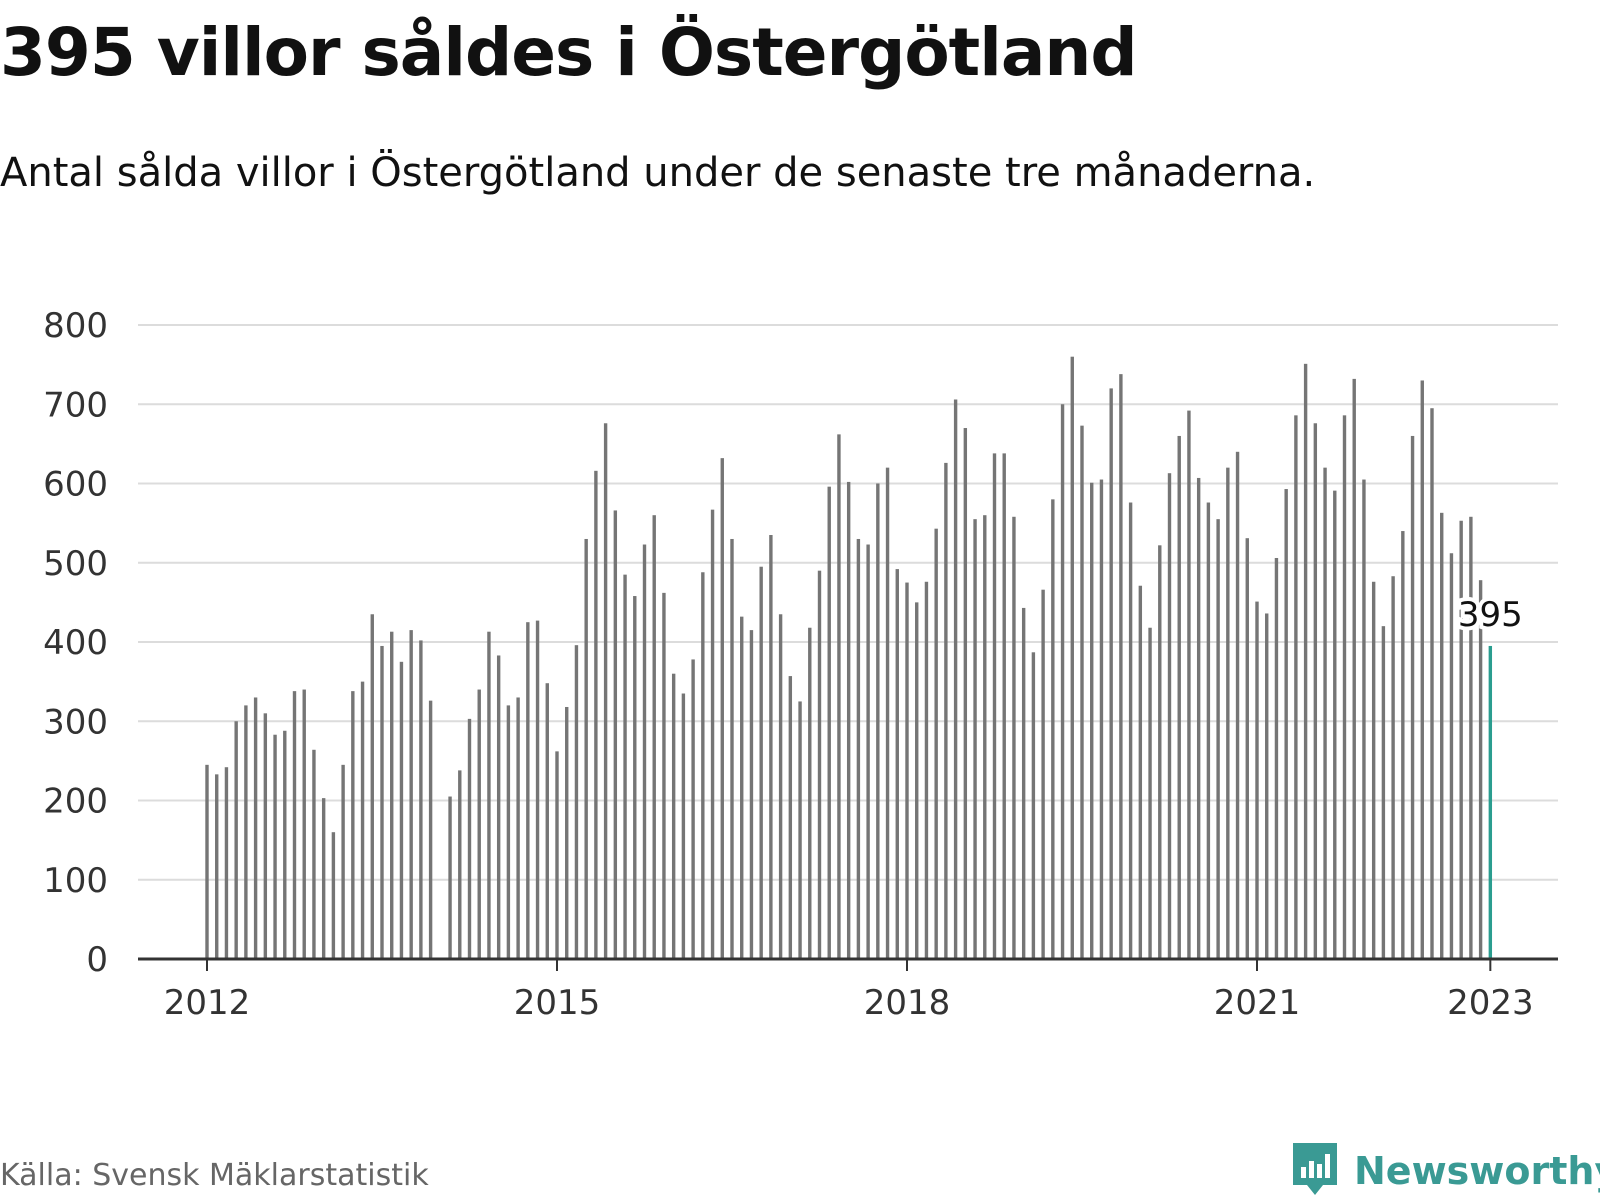 The width and height of the screenshot is (1600, 1202). I want to click on y-tick-label: 300, so click(75, 722).